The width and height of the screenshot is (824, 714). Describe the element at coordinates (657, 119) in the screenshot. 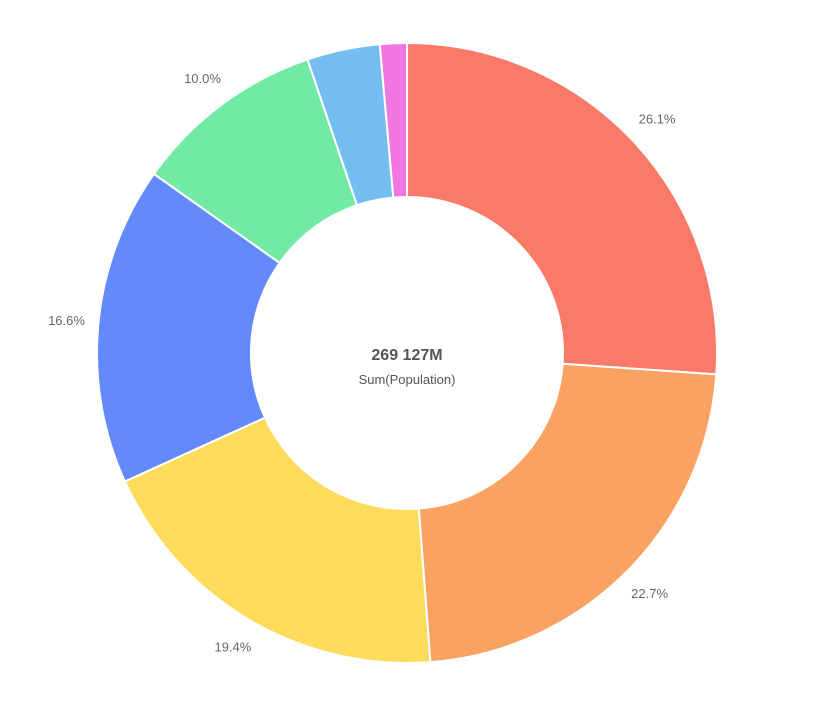

I see `slice-percent-label: 26.1%` at that location.